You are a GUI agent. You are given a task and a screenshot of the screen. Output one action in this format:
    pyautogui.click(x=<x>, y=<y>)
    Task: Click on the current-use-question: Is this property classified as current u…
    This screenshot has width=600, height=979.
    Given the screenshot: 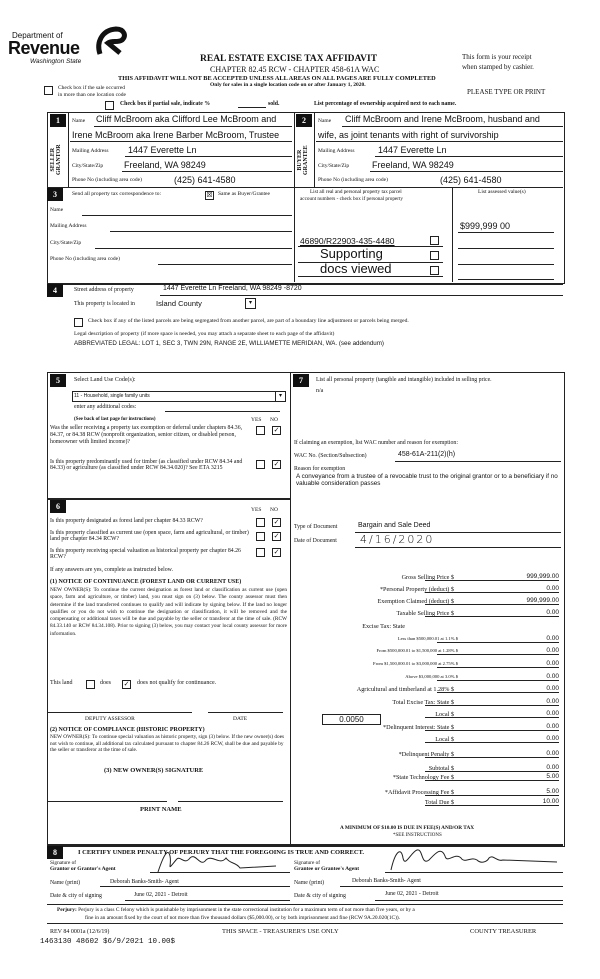 What is the action you would take?
    pyautogui.click(x=149, y=536)
    